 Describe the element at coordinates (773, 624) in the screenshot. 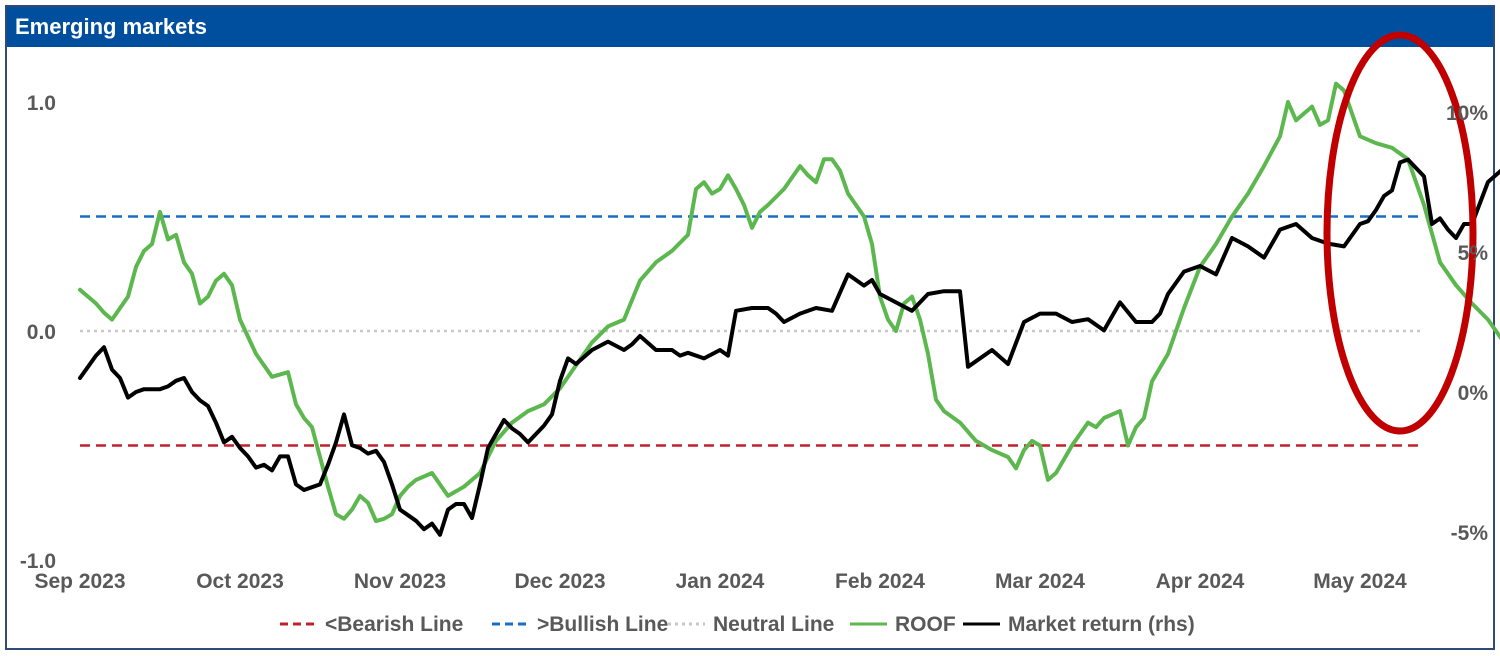

I see `legend-label: Neutral Line` at that location.